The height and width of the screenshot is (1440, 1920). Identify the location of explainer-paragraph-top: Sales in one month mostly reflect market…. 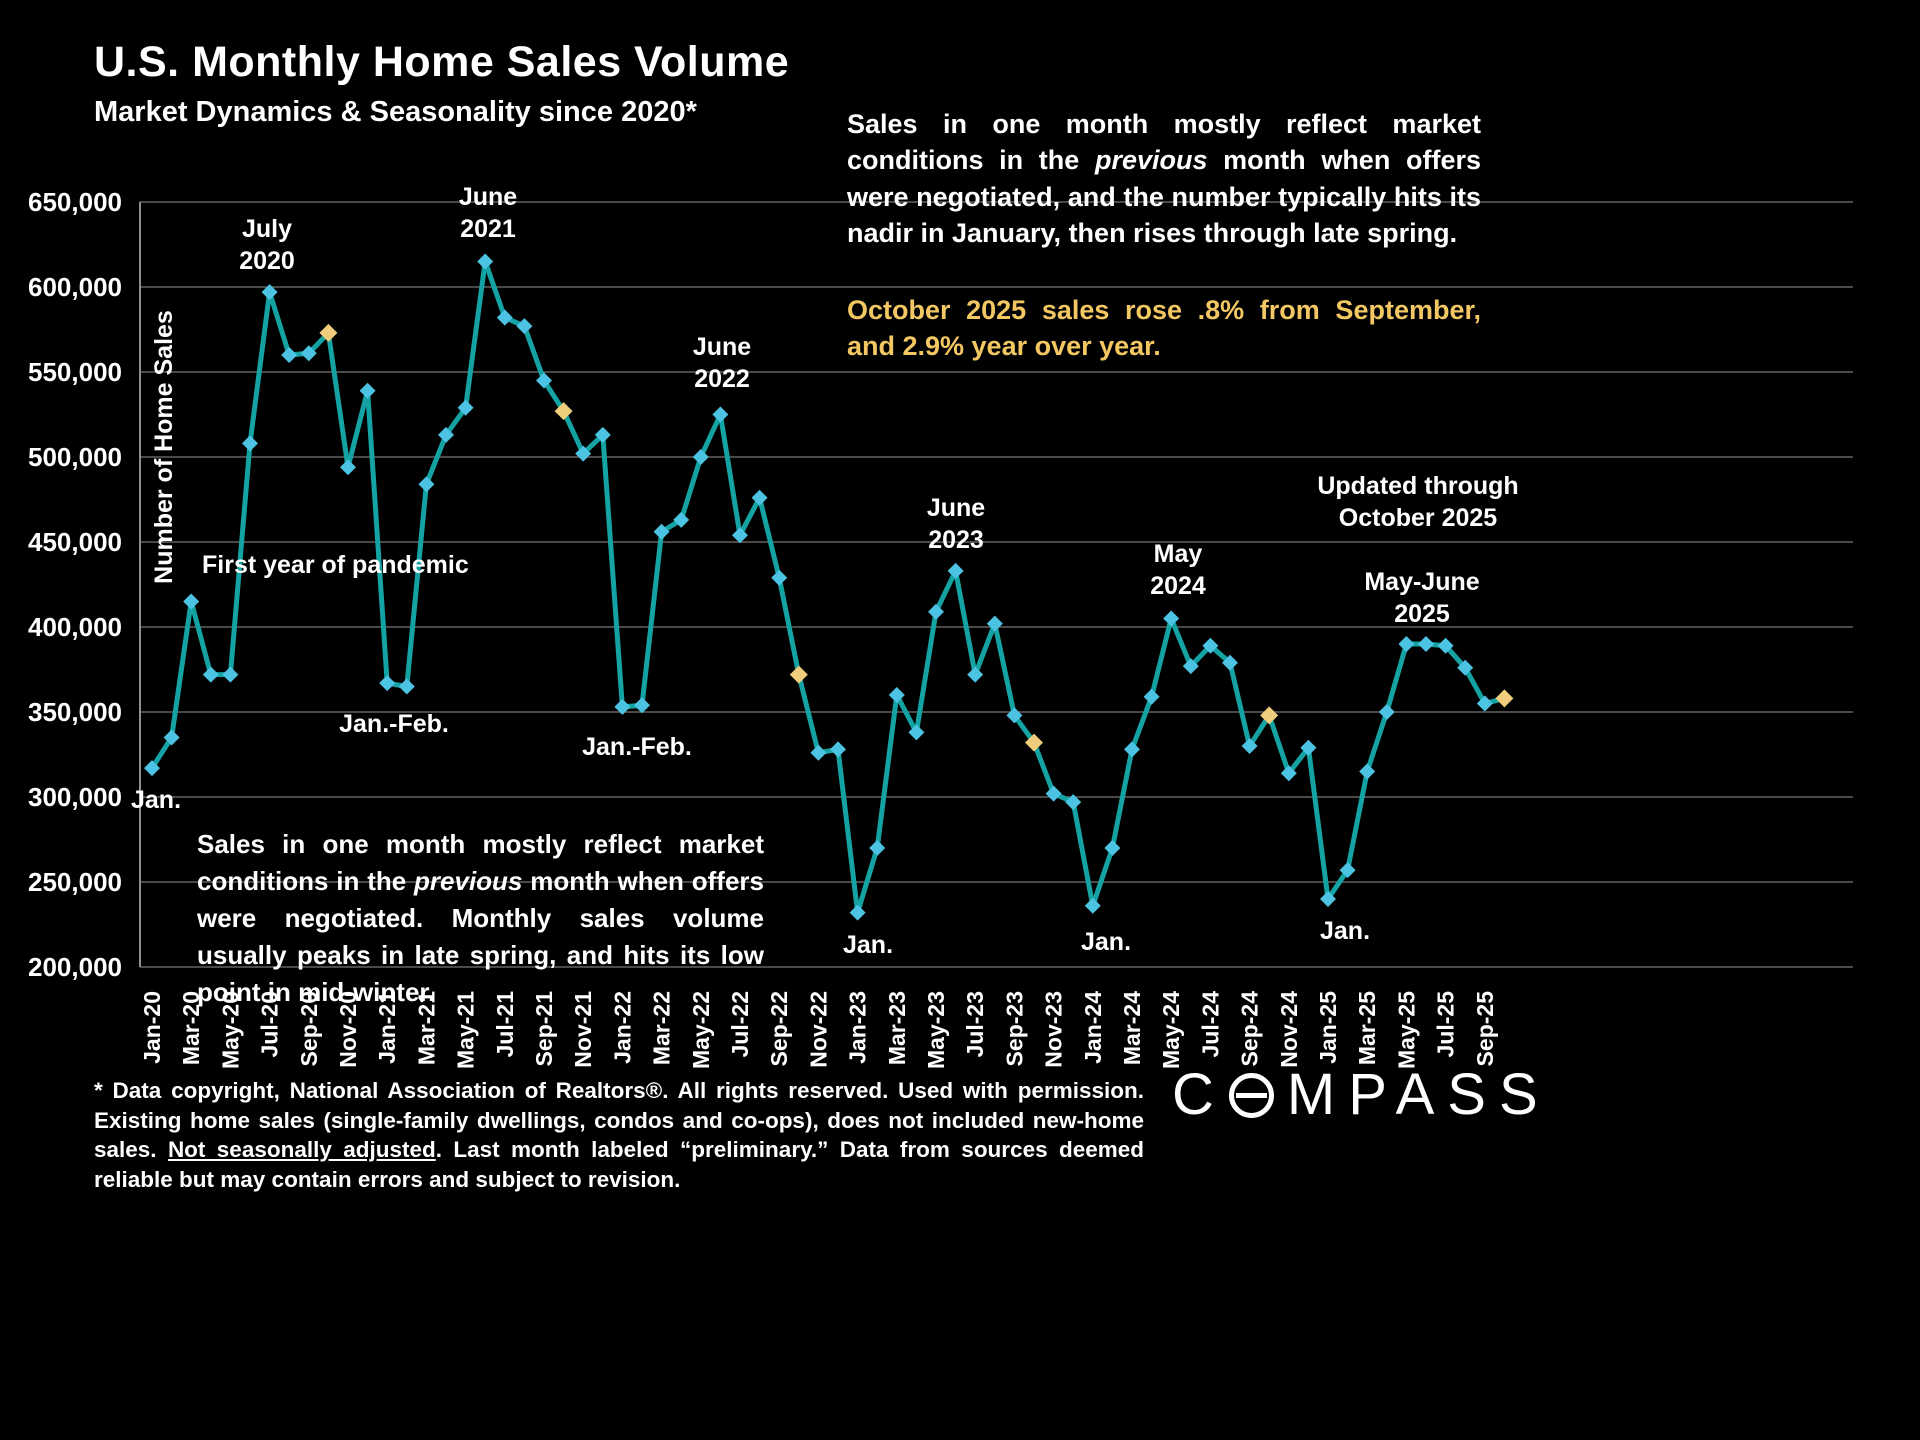
(1164, 179).